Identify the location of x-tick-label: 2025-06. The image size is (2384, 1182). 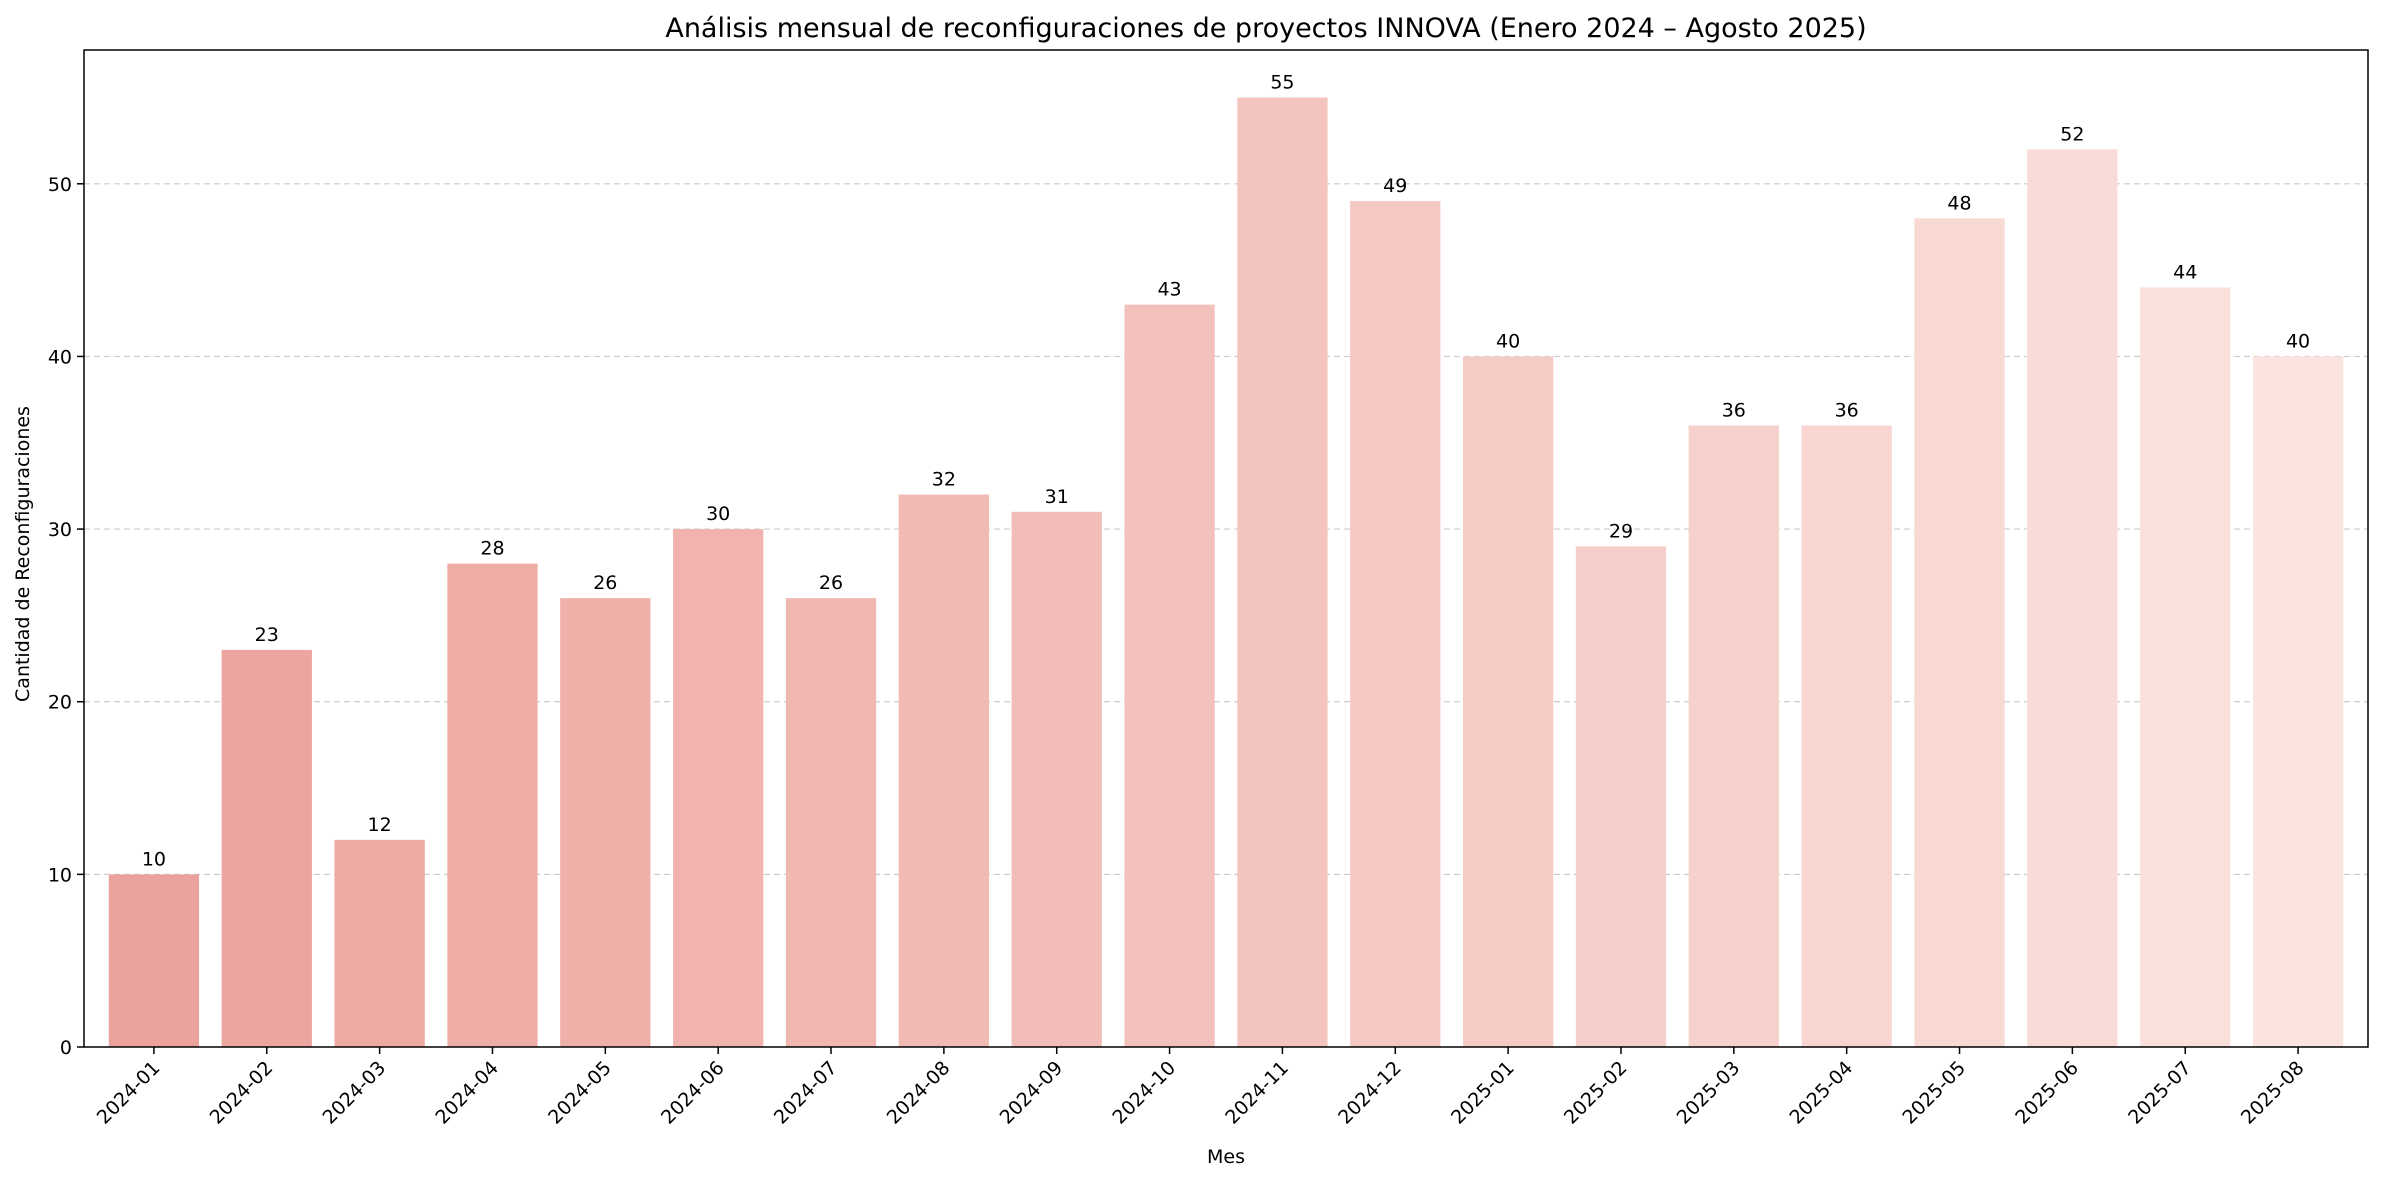
(2047, 1093).